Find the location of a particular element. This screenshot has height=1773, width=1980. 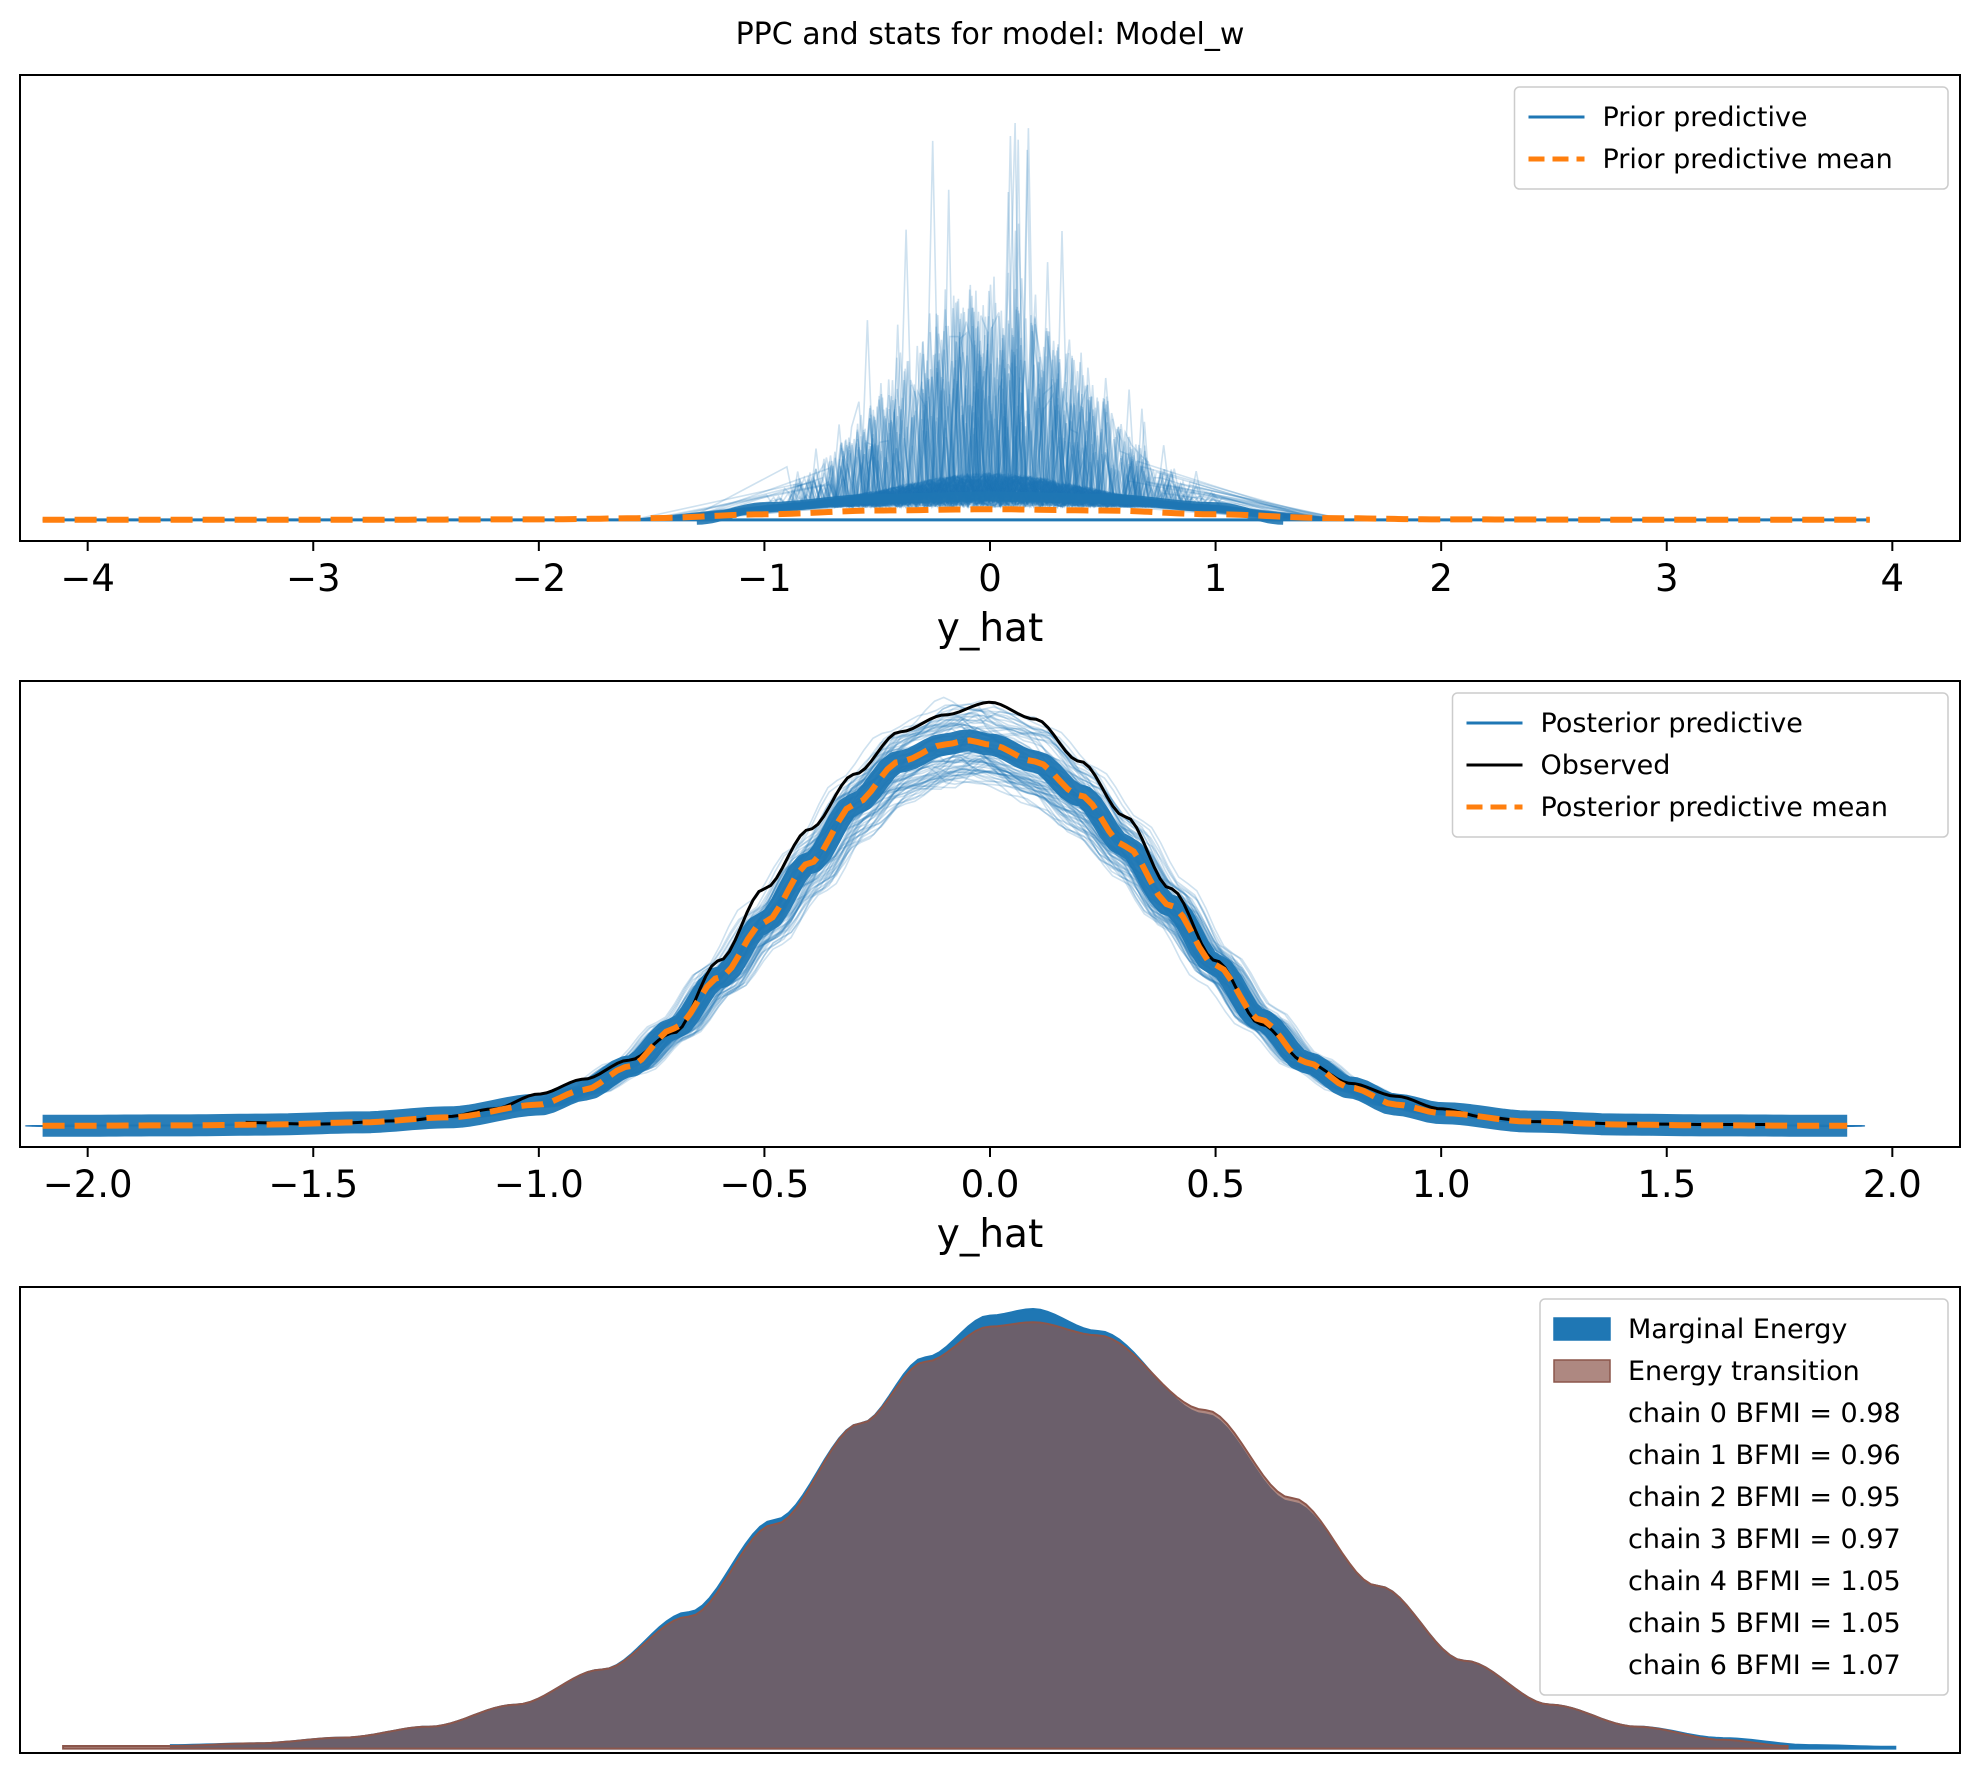

x-tick-label: 1 is located at coordinates (1216, 578).